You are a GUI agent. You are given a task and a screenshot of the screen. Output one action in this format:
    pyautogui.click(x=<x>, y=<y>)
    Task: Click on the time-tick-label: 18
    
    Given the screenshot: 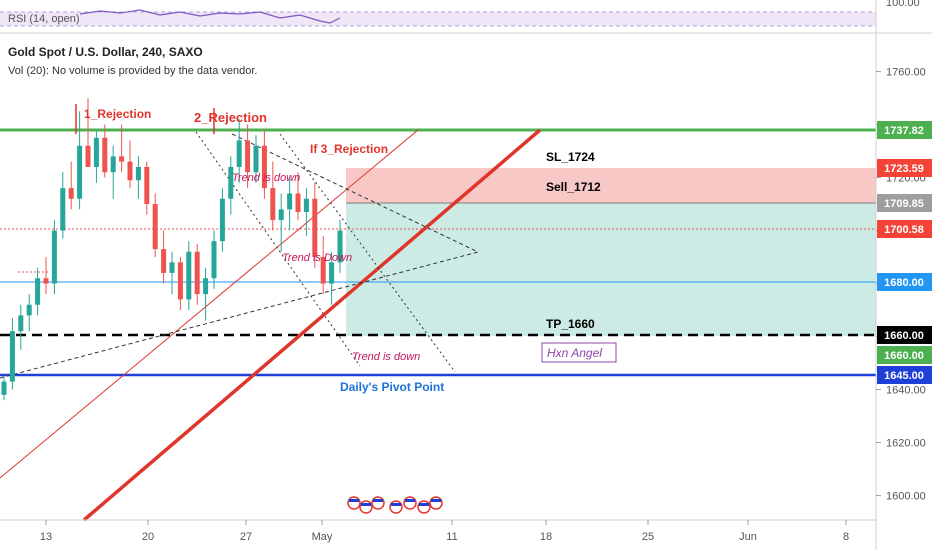 What is the action you would take?
    pyautogui.click(x=546, y=537)
    